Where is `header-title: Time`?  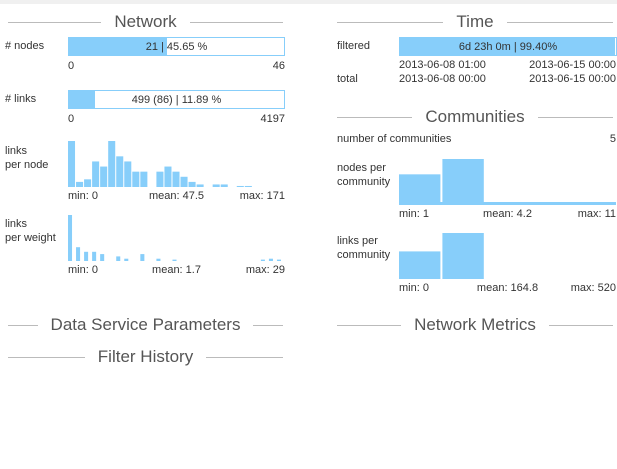
header-title: Time is located at coordinates (475, 21).